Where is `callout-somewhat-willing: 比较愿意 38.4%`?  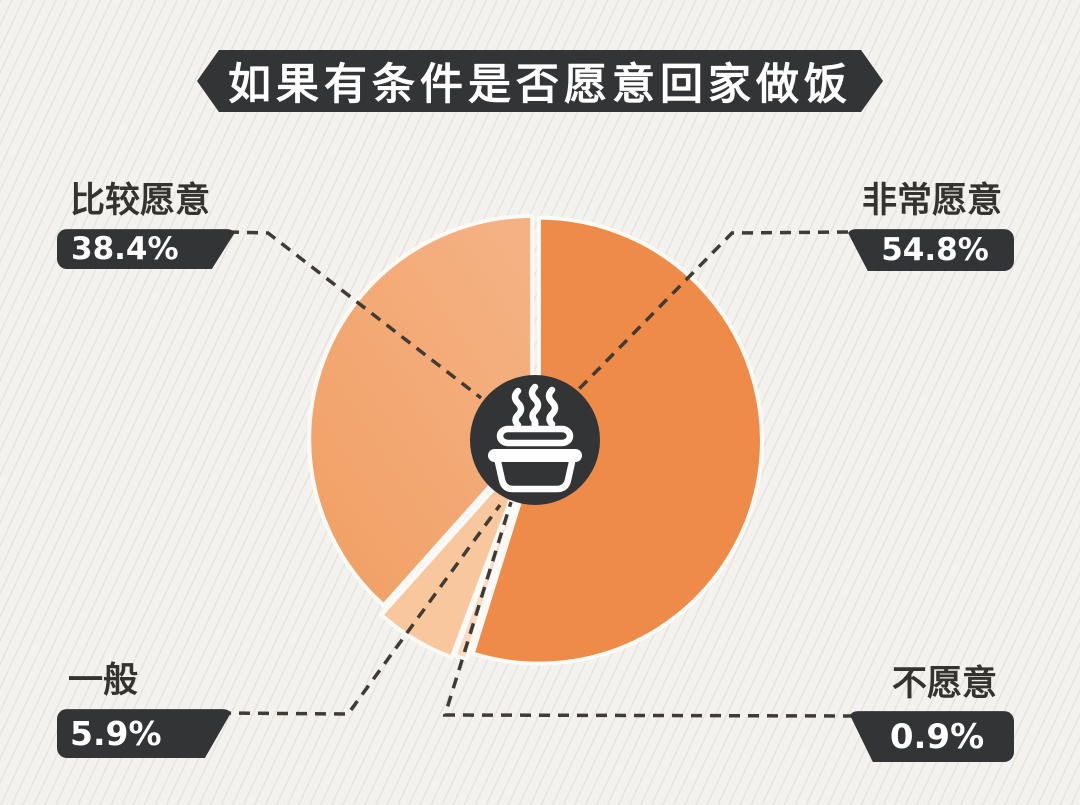 callout-somewhat-willing: 比较愿意 38.4% is located at coordinates (147, 224).